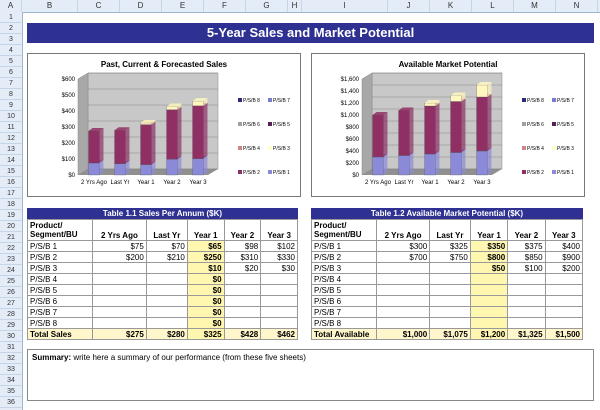  What do you see at coordinates (205, 334) in the screenshot?
I see `total-cell: $325` at bounding box center [205, 334].